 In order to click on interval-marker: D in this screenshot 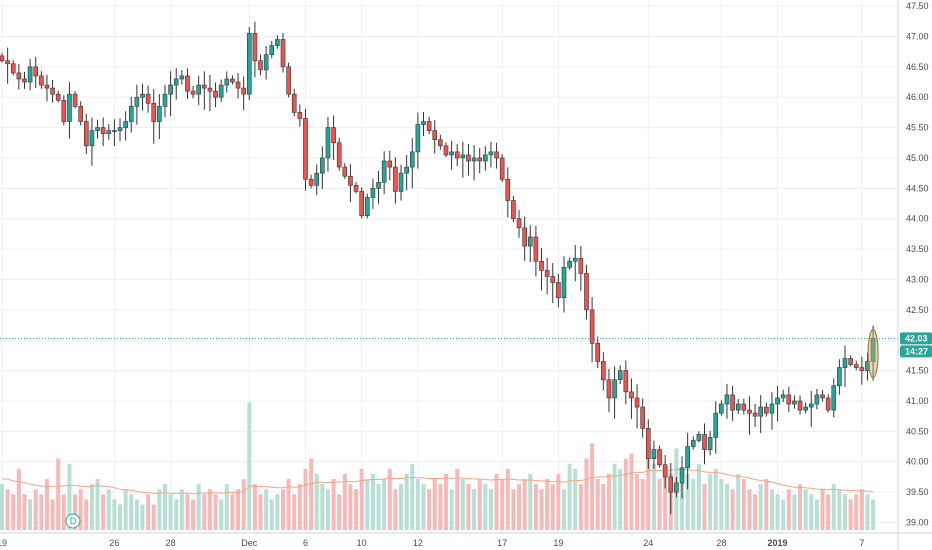, I will do `click(73, 521)`.